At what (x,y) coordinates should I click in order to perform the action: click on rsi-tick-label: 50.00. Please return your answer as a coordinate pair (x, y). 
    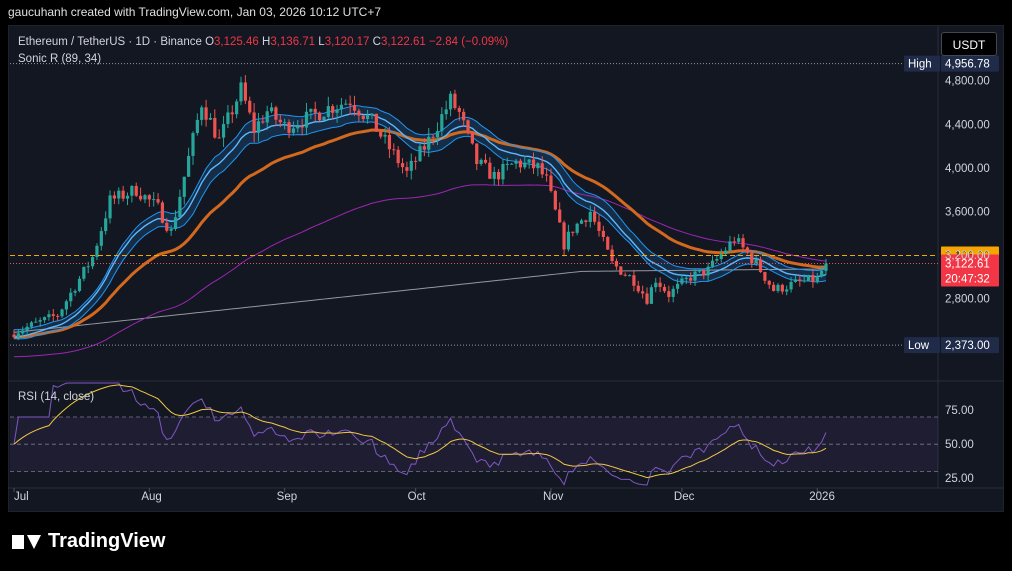
    Looking at the image, I should click on (959, 445).